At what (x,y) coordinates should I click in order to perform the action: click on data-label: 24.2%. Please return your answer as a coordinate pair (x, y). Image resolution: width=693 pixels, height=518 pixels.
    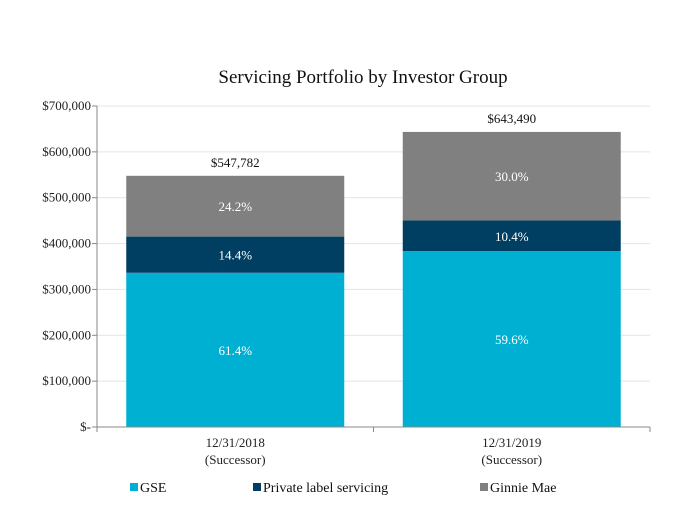
    Looking at the image, I should click on (235, 206).